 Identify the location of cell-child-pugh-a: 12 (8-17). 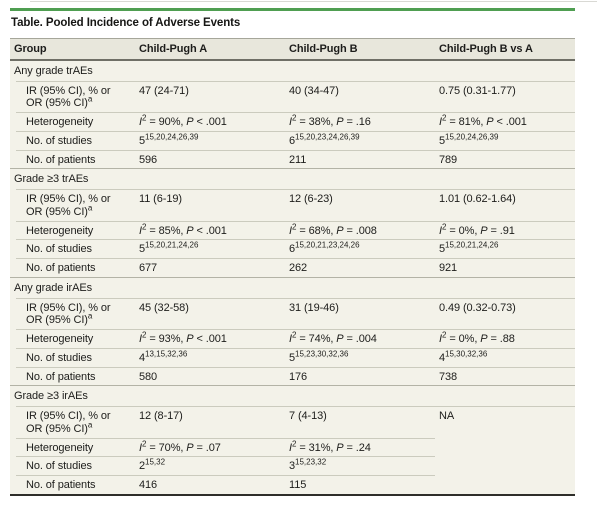
(210, 422).